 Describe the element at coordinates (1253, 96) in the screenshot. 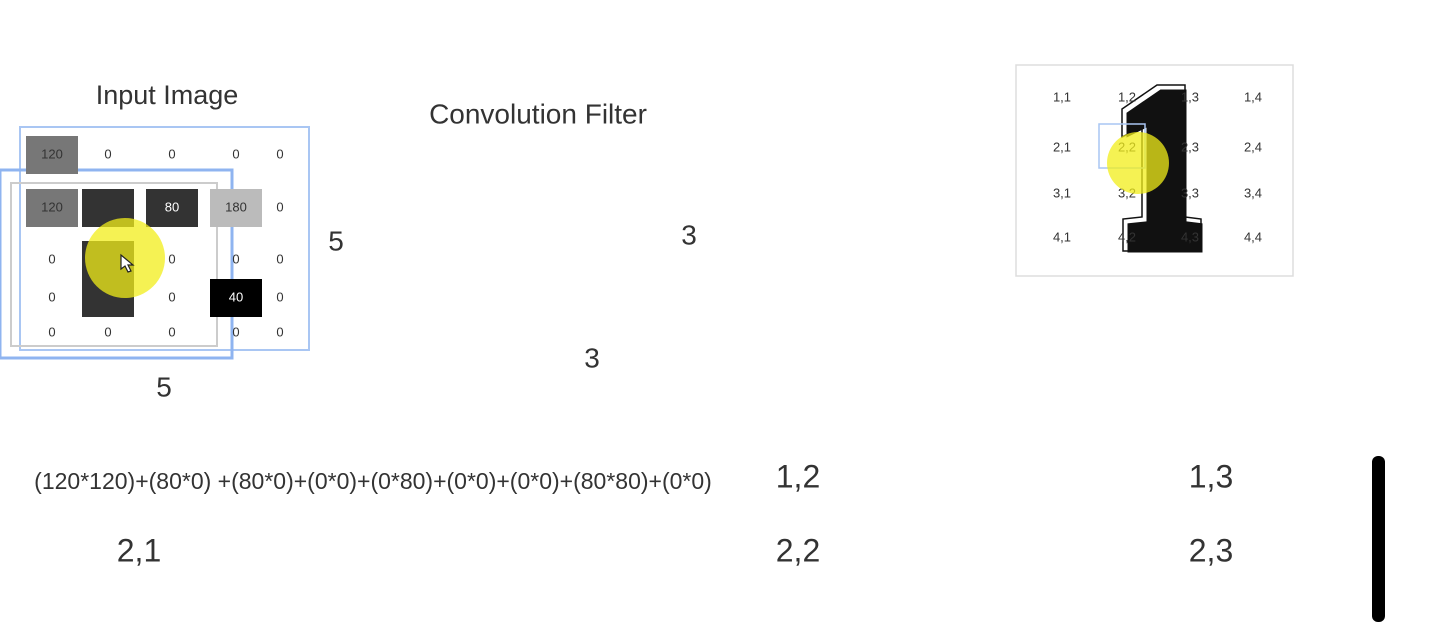

I see `output-cell: 1,4` at that location.